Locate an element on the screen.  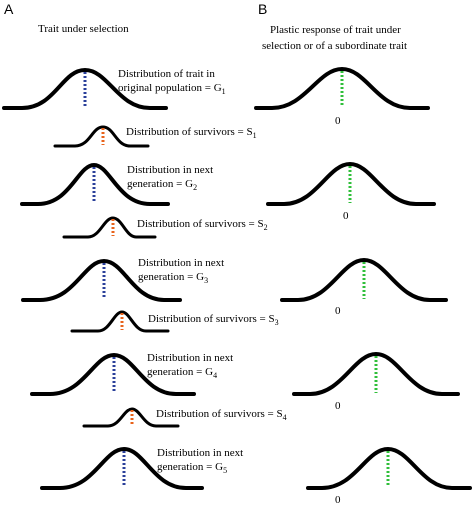
g3-curve is located at coordinates (101, 280).